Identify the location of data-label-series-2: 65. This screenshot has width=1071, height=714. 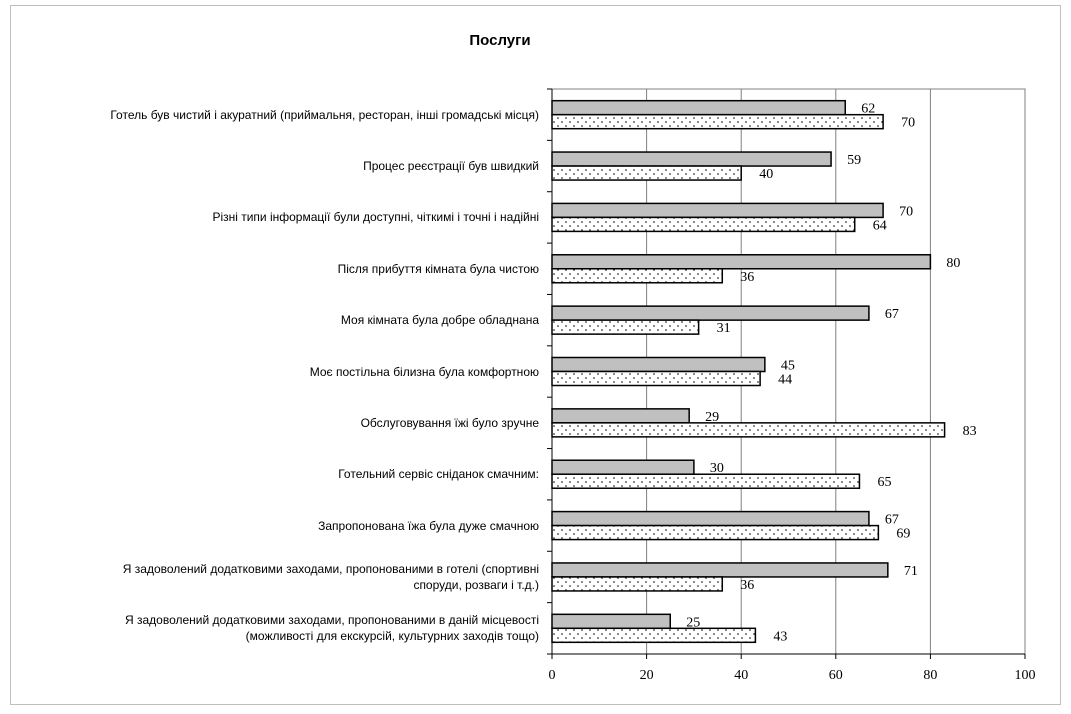
(884, 482).